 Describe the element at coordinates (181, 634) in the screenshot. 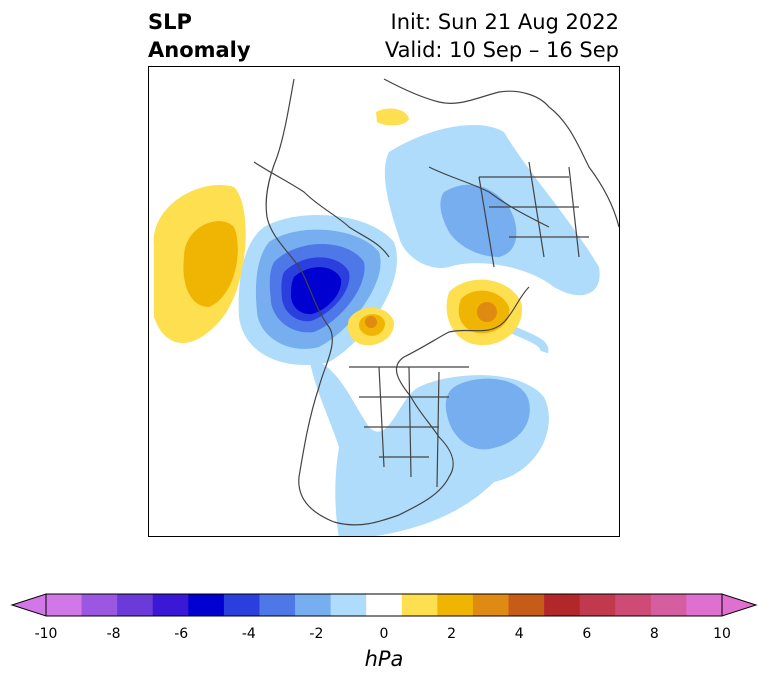

I see `colorbar-tick-label: -6` at that location.